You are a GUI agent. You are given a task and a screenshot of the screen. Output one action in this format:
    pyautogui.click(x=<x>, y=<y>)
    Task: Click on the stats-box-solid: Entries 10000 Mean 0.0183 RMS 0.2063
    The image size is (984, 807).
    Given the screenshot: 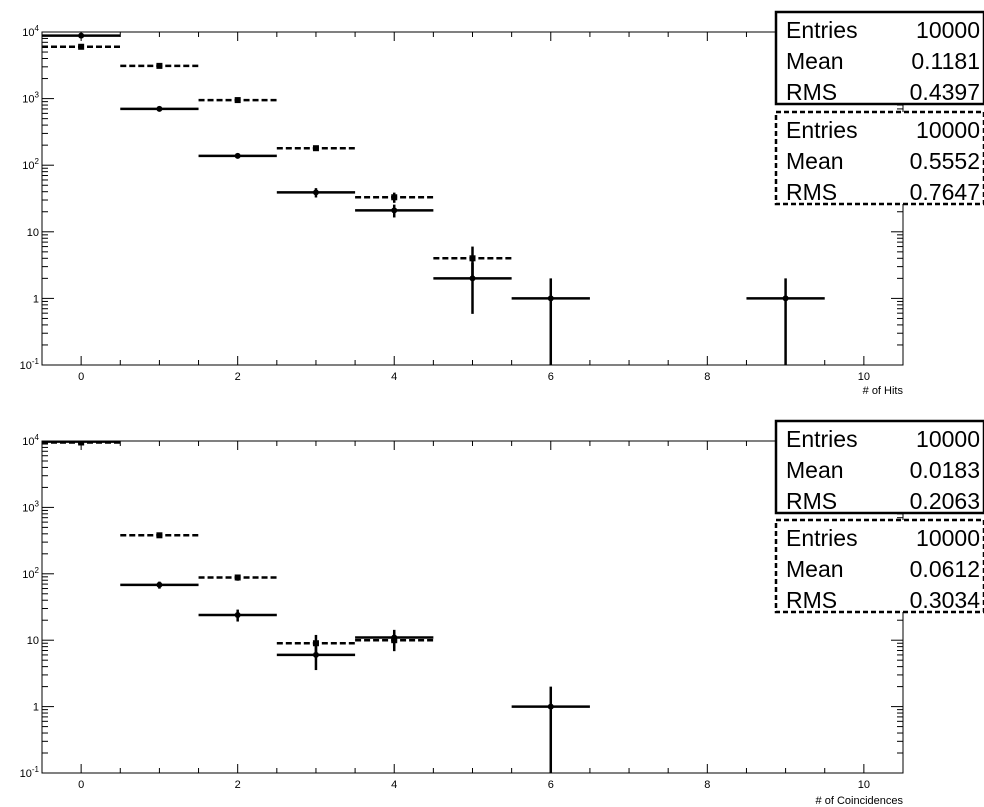 What is the action you would take?
    pyautogui.click(x=879, y=467)
    